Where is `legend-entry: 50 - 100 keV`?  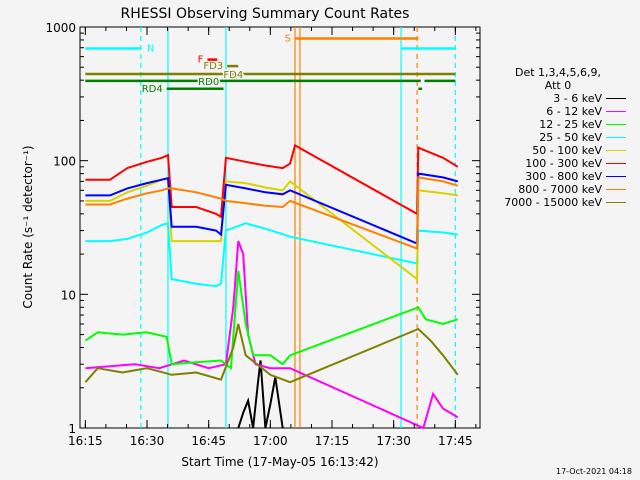
legend-entry: 50 - 100 keV is located at coordinates (558, 150).